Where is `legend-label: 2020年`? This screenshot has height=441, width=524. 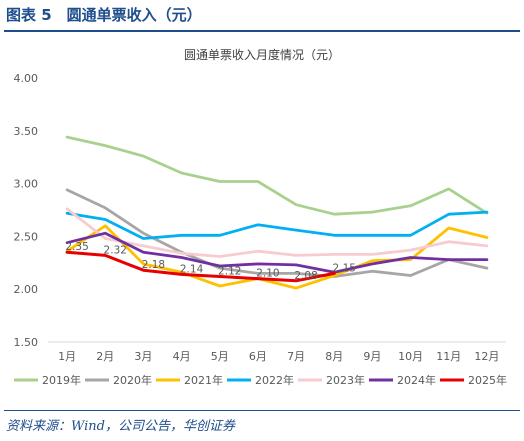 legend-label: 2020年 is located at coordinates (132, 380).